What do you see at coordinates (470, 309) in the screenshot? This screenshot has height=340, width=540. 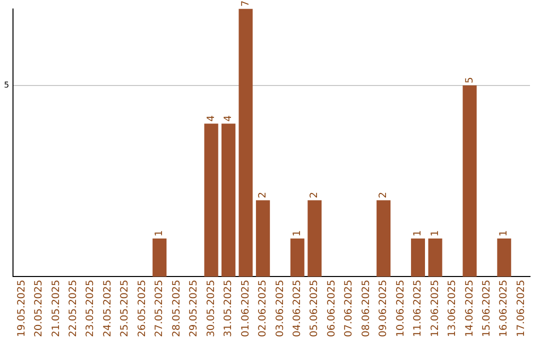 I see `x-tick-label: 14.06.2025` at bounding box center [470, 309].